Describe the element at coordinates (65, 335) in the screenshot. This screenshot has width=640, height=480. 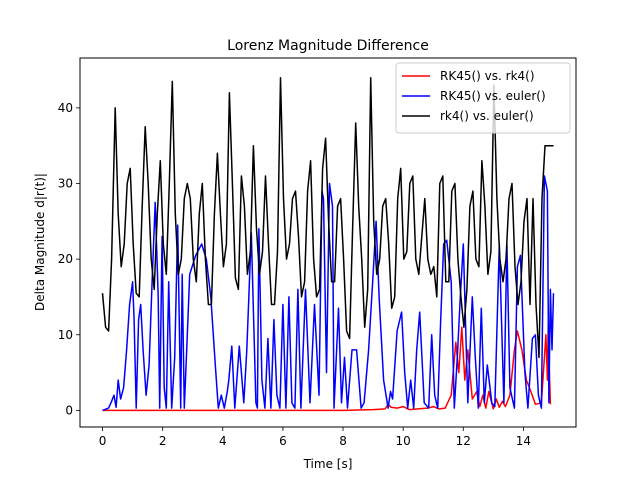
I see `y-tick-label: 10` at that location.